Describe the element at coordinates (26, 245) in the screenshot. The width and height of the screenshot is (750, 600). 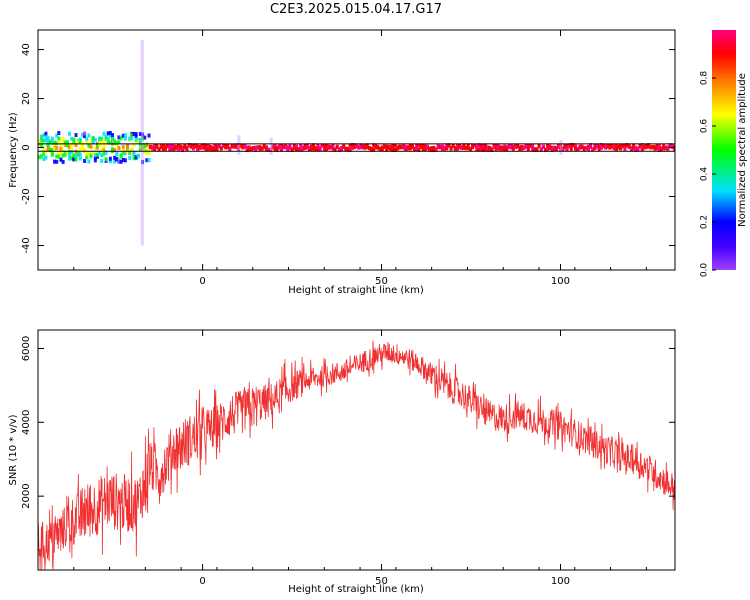
I see `spectrogram-y-tick-label: -40` at that location.